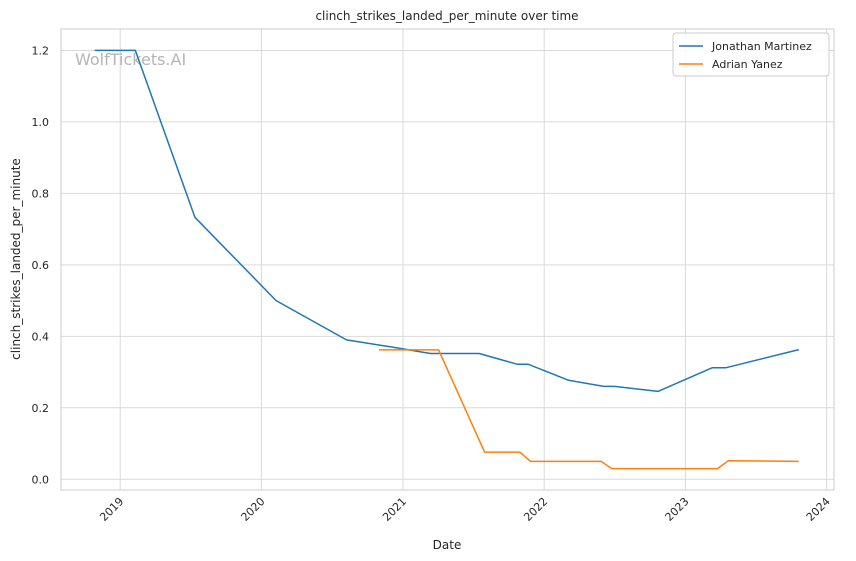 This screenshot has height=561, width=856. I want to click on y-axis-label: clinch_strikes_landed_per_minute, so click(16, 259).